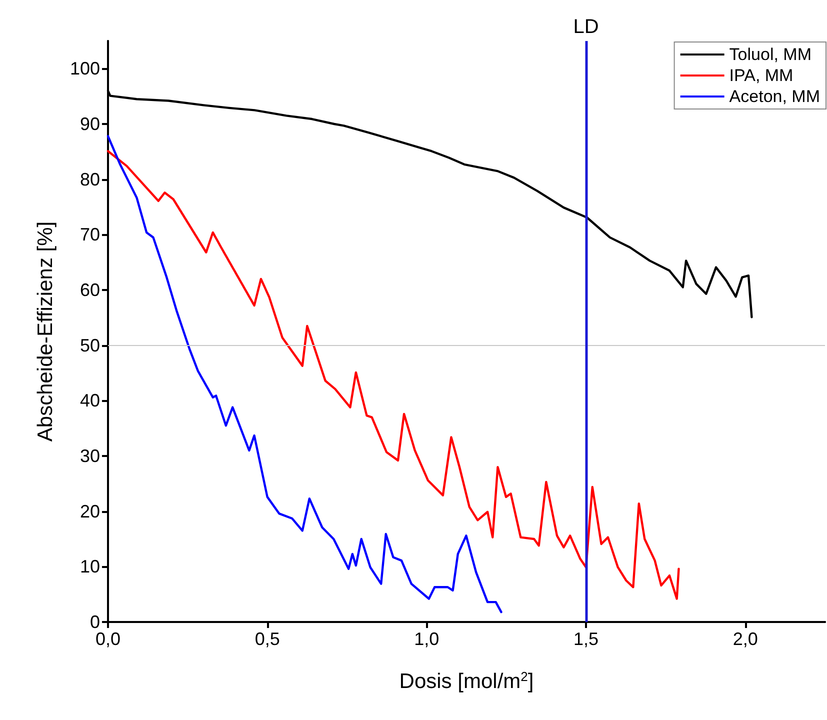  I want to click on ref-line-label: LD, so click(586, 27).